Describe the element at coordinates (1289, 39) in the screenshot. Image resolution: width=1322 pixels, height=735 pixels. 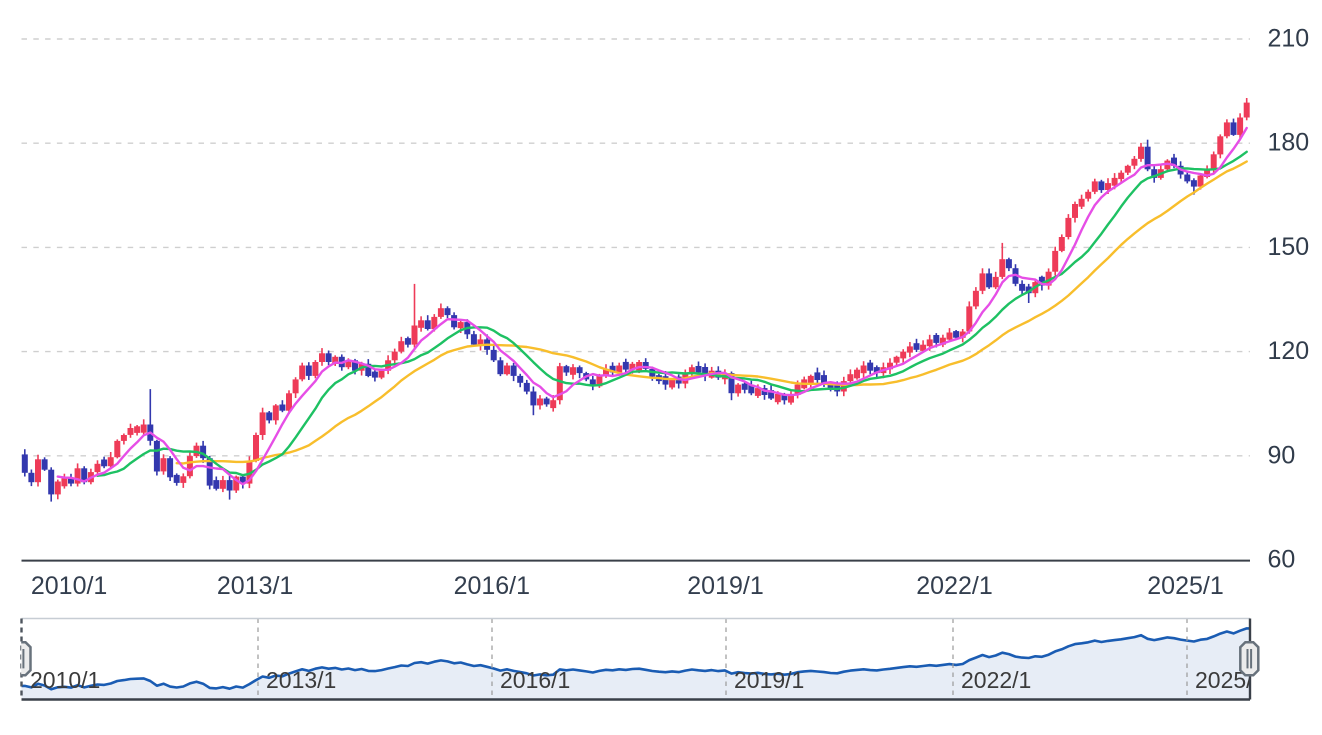
I see `svg-text: 210` at that location.